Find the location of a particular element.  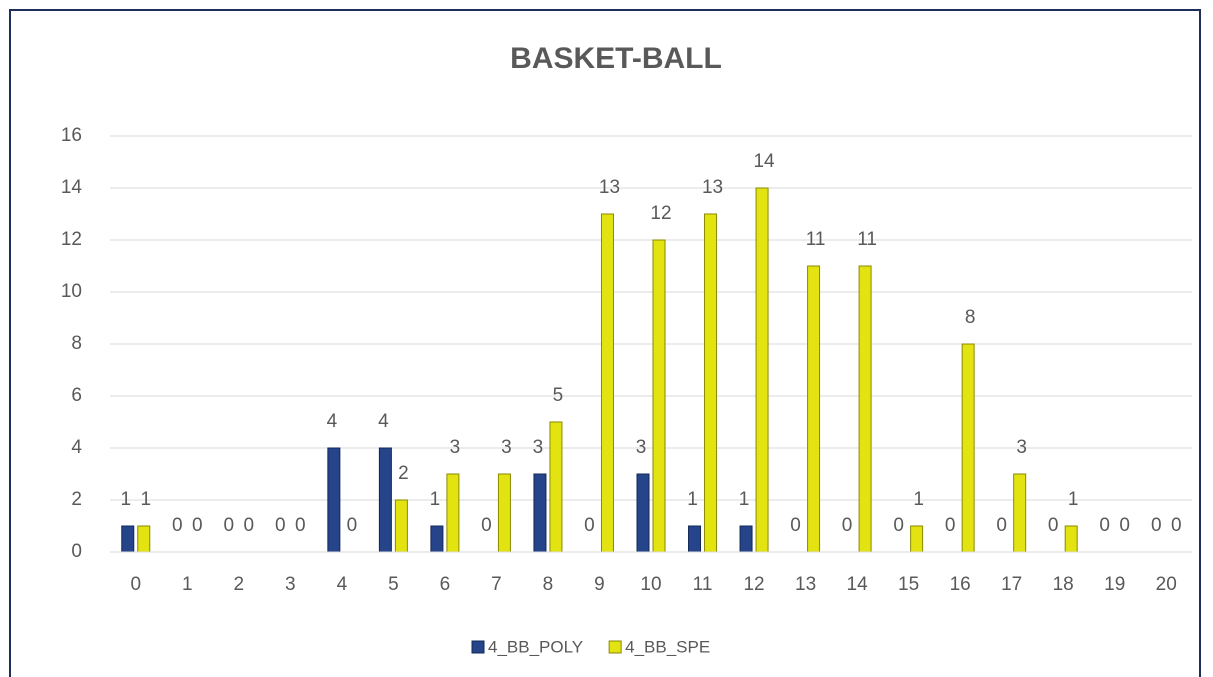

chart-title: BASKET-BALL is located at coordinates (616, 58).